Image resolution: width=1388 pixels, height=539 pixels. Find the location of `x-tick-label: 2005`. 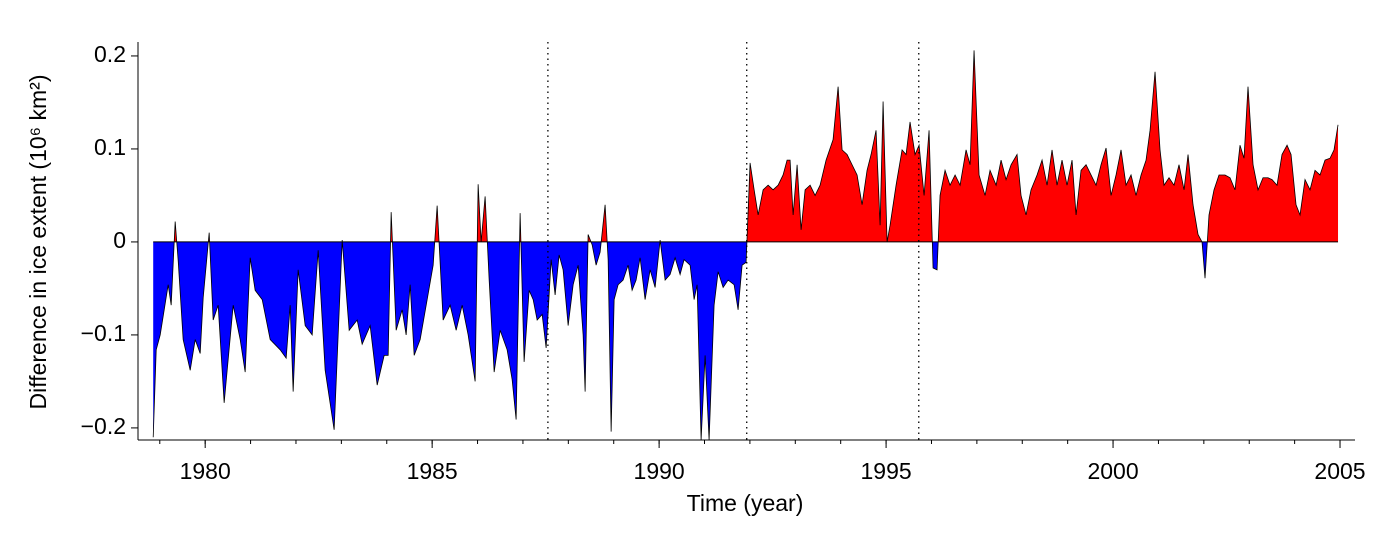

x-tick-label: 2005 is located at coordinates (1339, 471).